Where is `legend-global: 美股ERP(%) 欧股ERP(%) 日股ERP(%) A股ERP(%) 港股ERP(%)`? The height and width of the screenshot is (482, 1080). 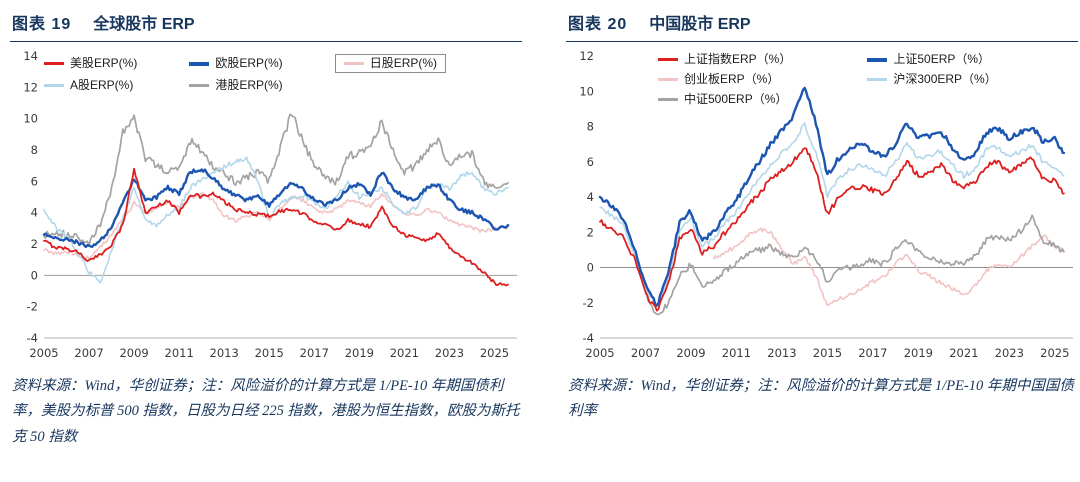 legend-global: 美股ERP(%) 欧股ERP(%) 日股ERP(%) A股ERP(%) 港股ERP(%) is located at coordinates (245, 73).